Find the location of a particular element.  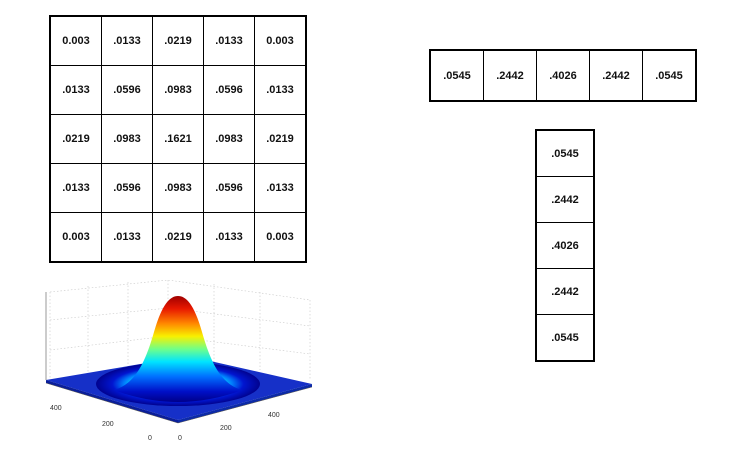

y-tick-400: 400 is located at coordinates (56, 408).